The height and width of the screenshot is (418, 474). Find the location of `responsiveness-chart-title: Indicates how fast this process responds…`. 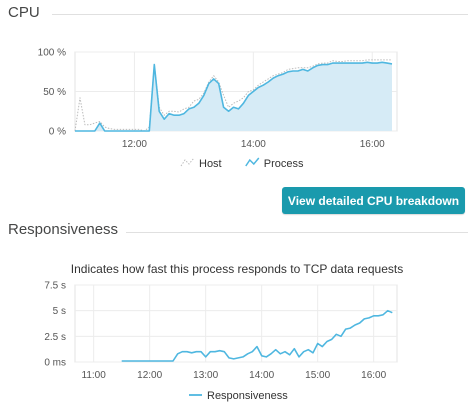

responsiveness-chart-title: Indicates how fast this process responds… is located at coordinates (237, 269).